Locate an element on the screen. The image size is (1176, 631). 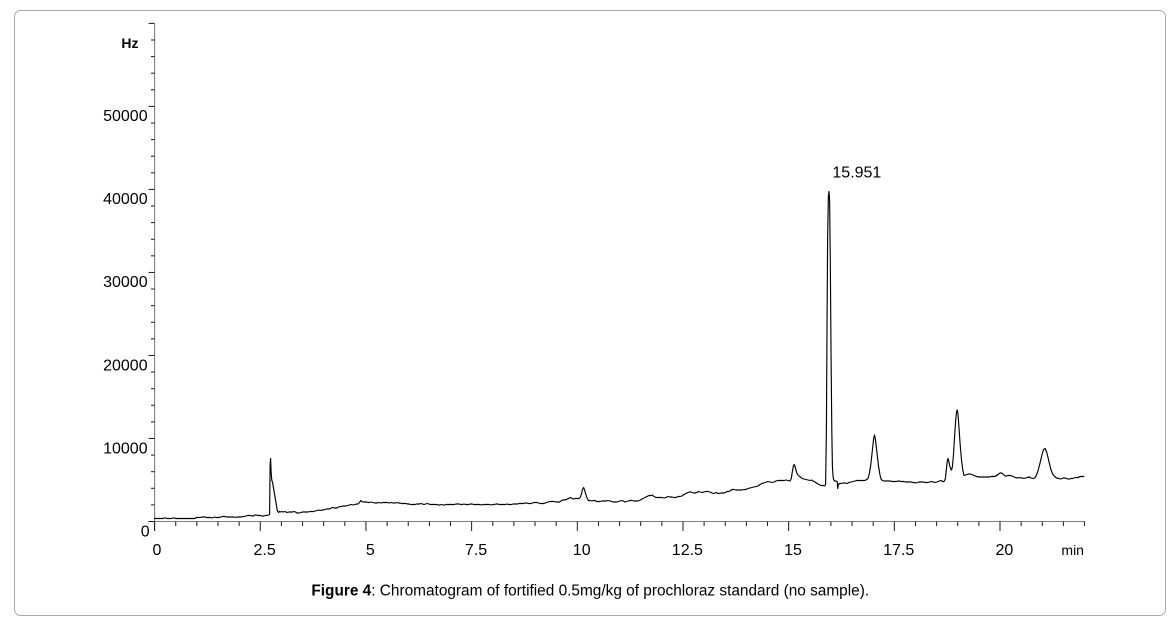
svg-text: min is located at coordinates (1072, 550).